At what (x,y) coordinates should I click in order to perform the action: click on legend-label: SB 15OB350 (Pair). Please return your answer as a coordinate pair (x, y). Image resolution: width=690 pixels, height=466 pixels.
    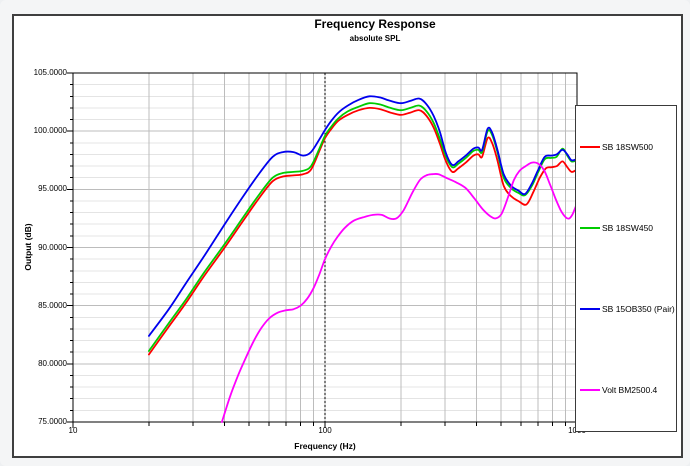
    Looking at the image, I should click on (638, 309).